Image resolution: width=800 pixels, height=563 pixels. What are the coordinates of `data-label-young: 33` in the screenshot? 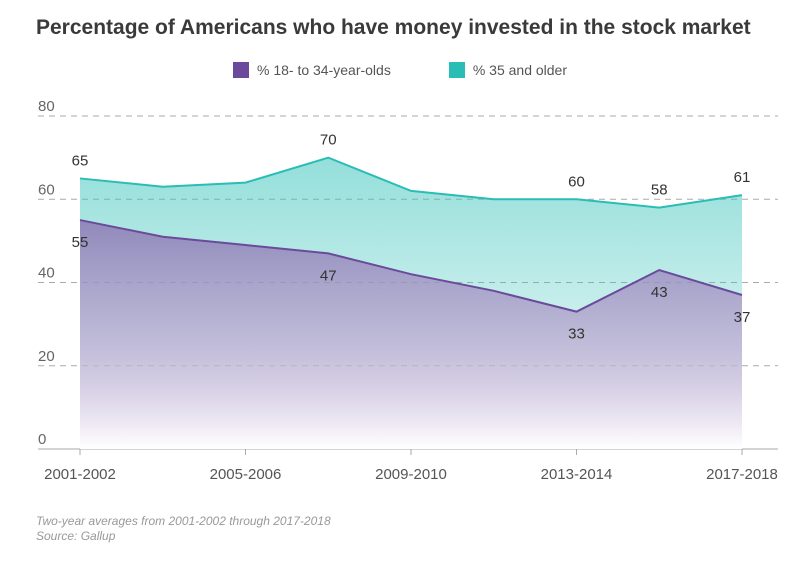 It's located at (576, 334).